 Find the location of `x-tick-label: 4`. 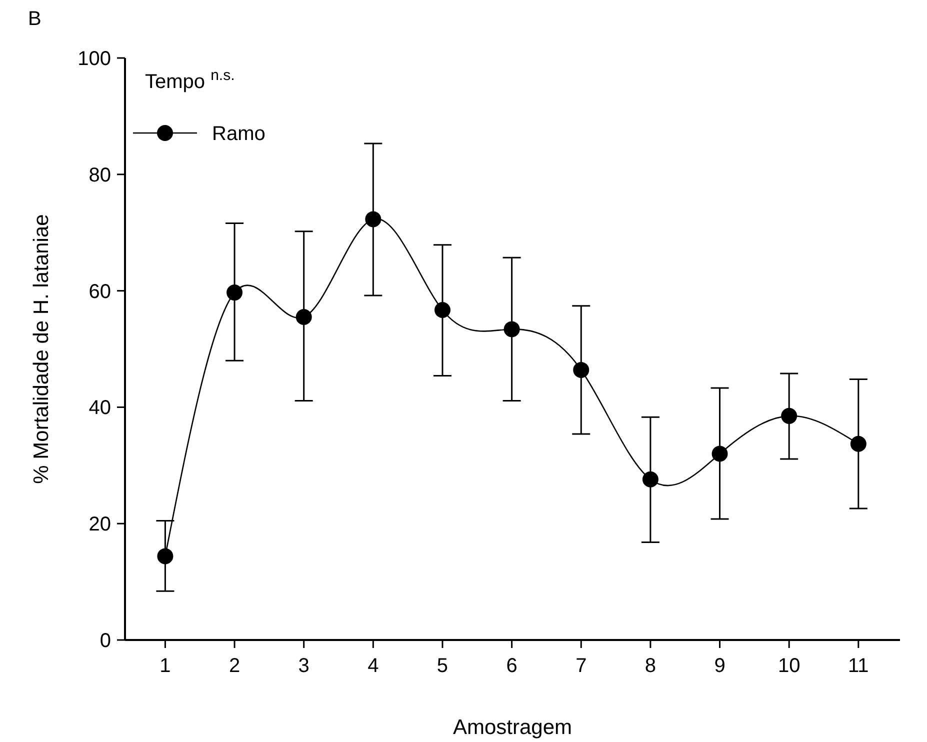

x-tick-label: 4 is located at coordinates (373, 666).